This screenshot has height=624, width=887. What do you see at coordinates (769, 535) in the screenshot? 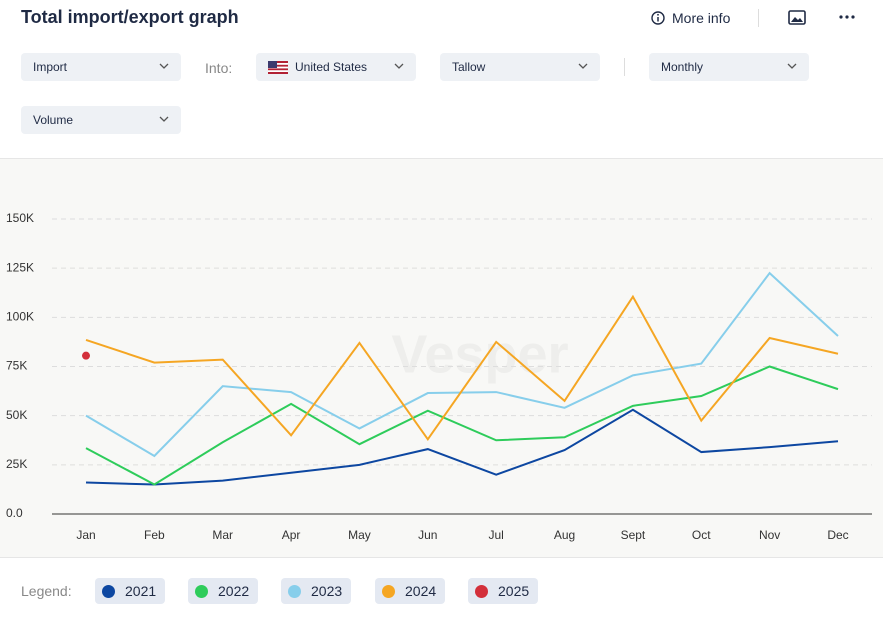
I see `x-tick-label: Nov` at bounding box center [769, 535].